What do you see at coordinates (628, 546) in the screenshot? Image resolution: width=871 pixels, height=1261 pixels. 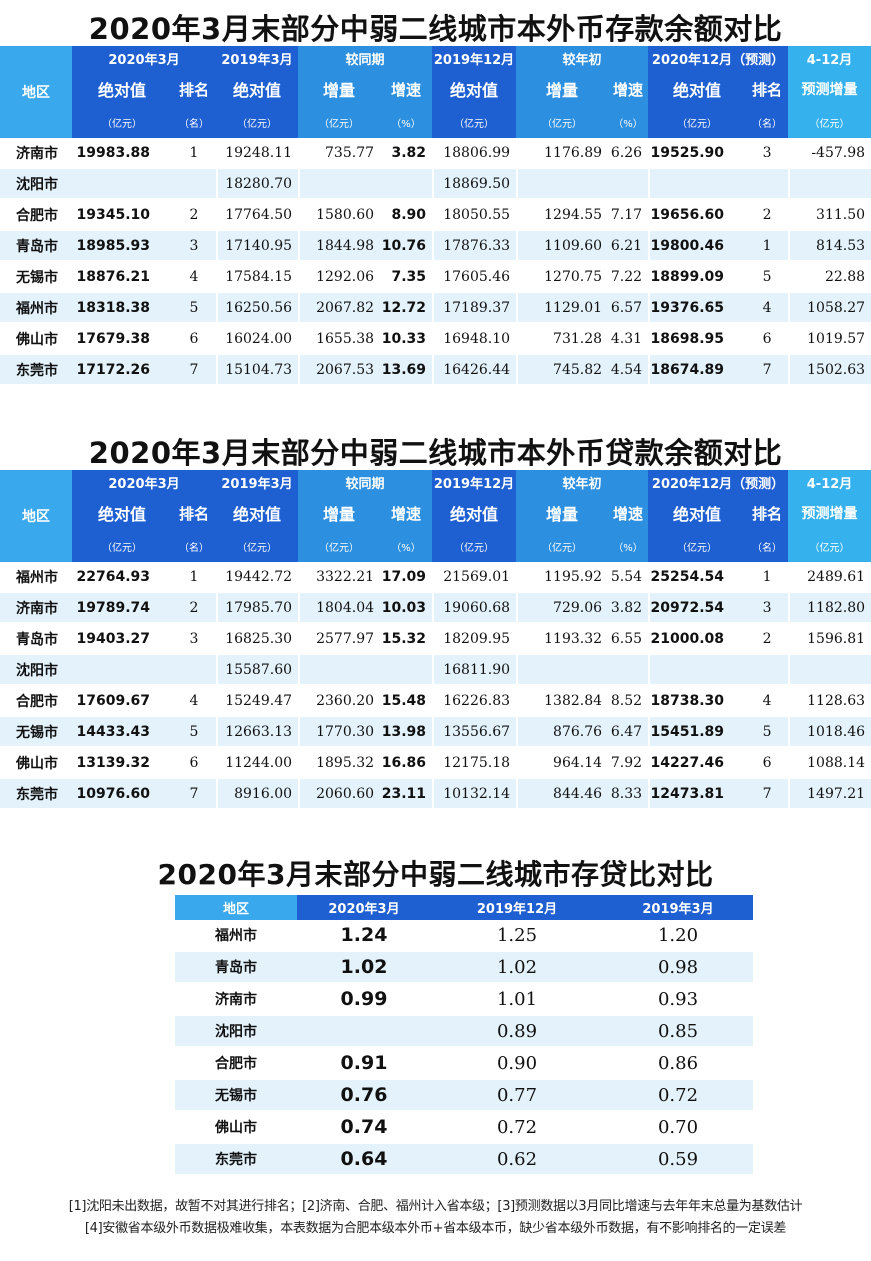 I see `unit-label: （%）` at bounding box center [628, 546].